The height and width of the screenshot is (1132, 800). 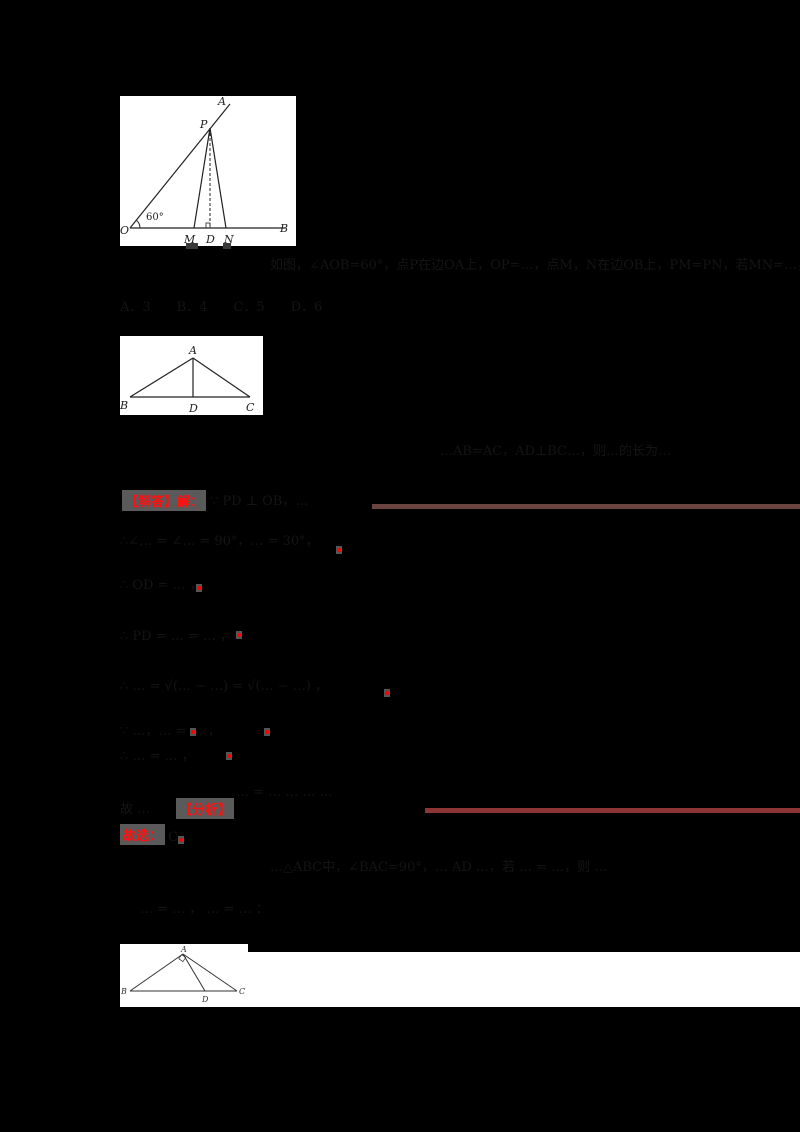 What do you see at coordinates (155, 217) in the screenshot?
I see `svg-text: 60°` at bounding box center [155, 217].